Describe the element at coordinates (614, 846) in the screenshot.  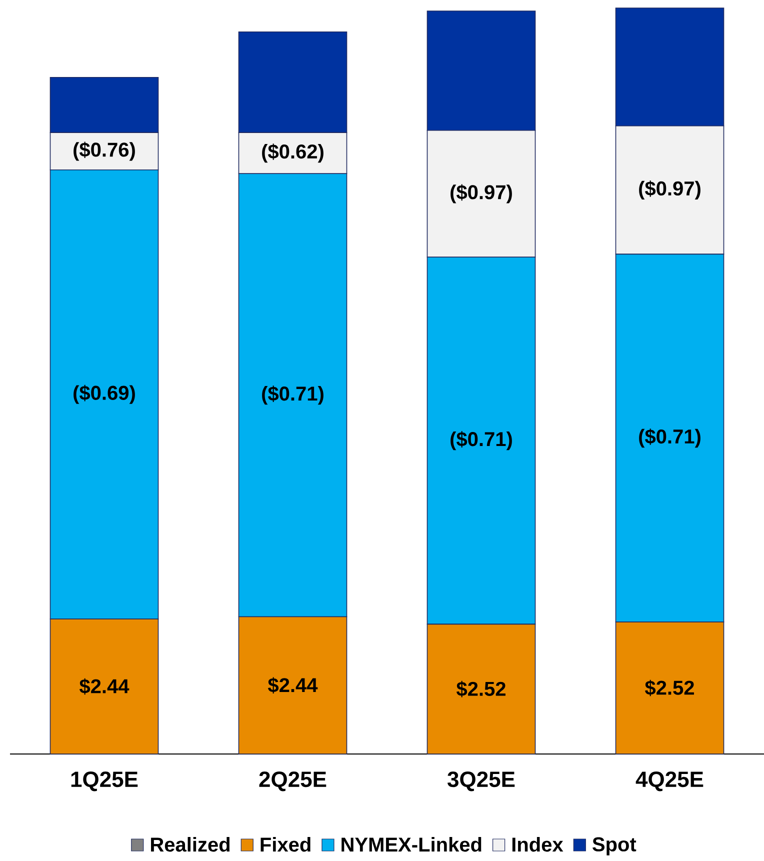
I see `legend-label: Spot` at that location.